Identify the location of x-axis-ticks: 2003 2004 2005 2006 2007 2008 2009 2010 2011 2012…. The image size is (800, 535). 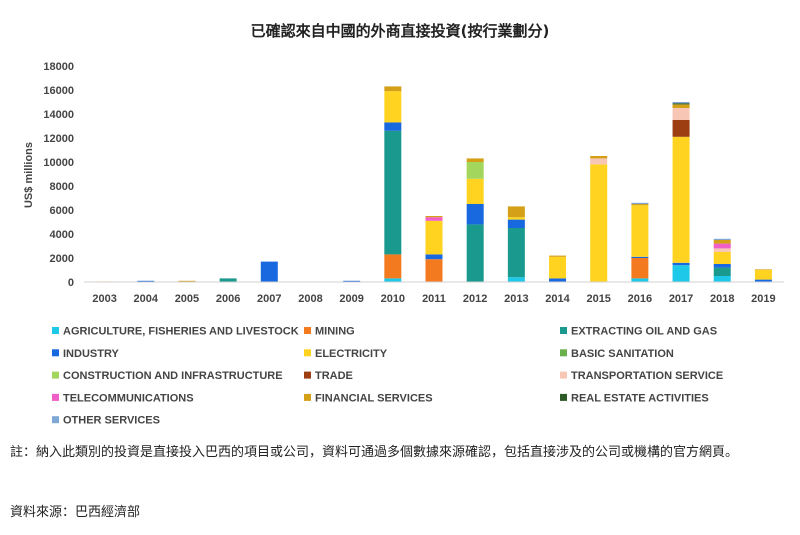
(433, 299).